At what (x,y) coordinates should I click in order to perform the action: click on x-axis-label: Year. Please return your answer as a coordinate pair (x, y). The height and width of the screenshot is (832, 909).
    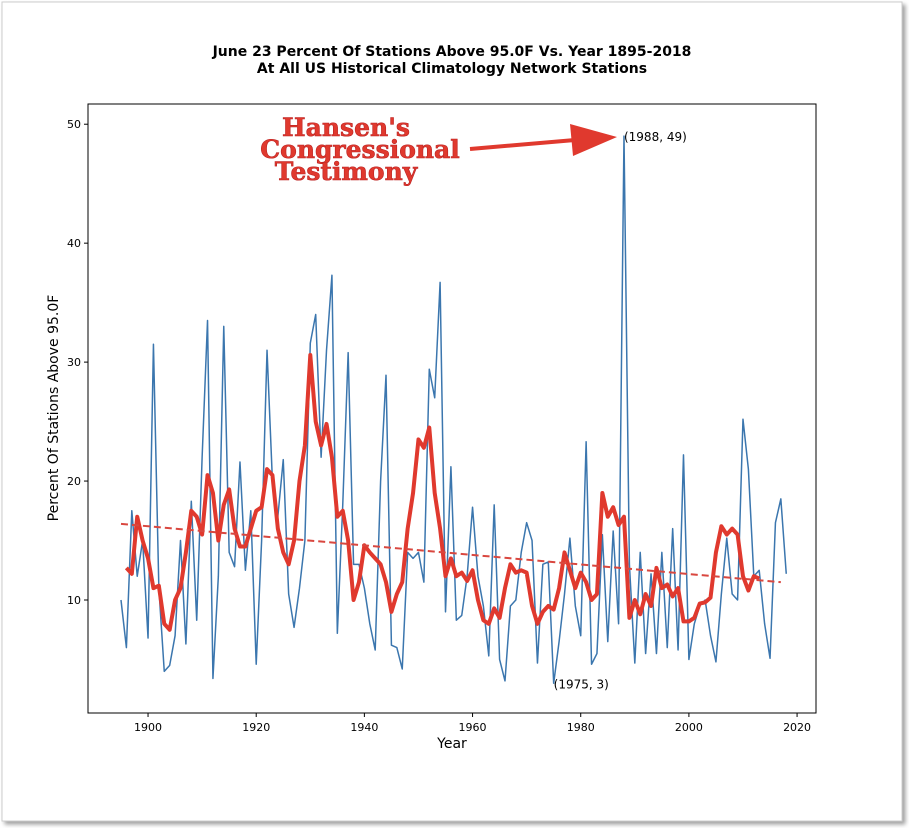
    Looking at the image, I should click on (451, 744).